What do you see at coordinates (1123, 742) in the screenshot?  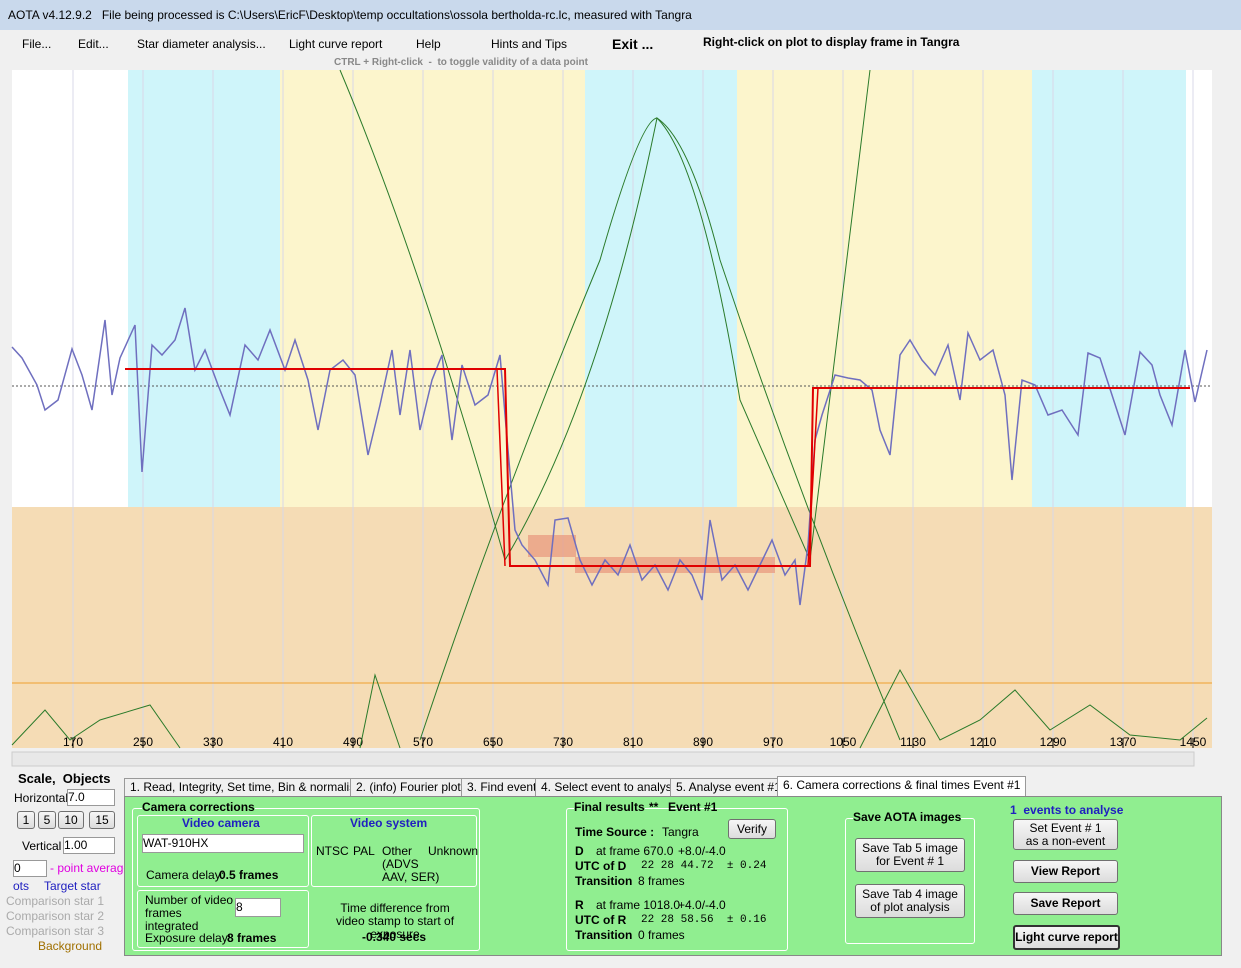 I see `x-tick-label: 1370` at bounding box center [1123, 742].